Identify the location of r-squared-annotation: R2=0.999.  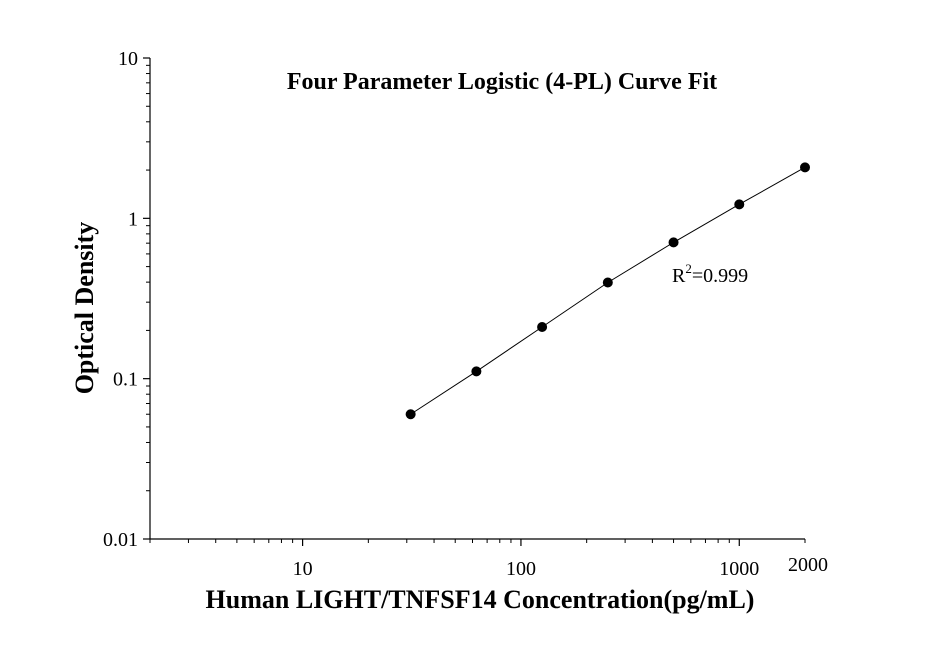
(710, 274).